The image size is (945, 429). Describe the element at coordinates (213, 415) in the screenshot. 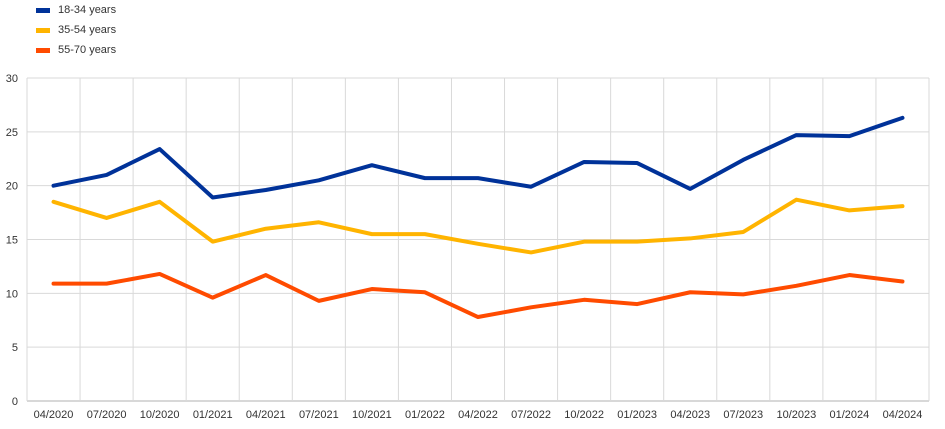

I see `x-tick-label: 01/2021` at that location.